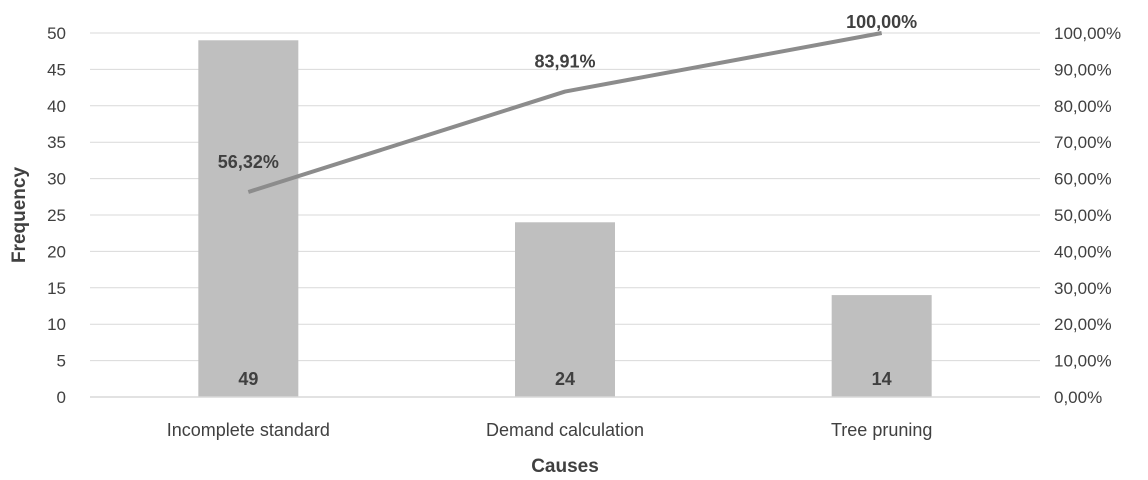 Image resolution: width=1148 pixels, height=480 pixels. What do you see at coordinates (1083, 251) in the screenshot?
I see `y2-tick-label: 40,00%` at bounding box center [1083, 251].